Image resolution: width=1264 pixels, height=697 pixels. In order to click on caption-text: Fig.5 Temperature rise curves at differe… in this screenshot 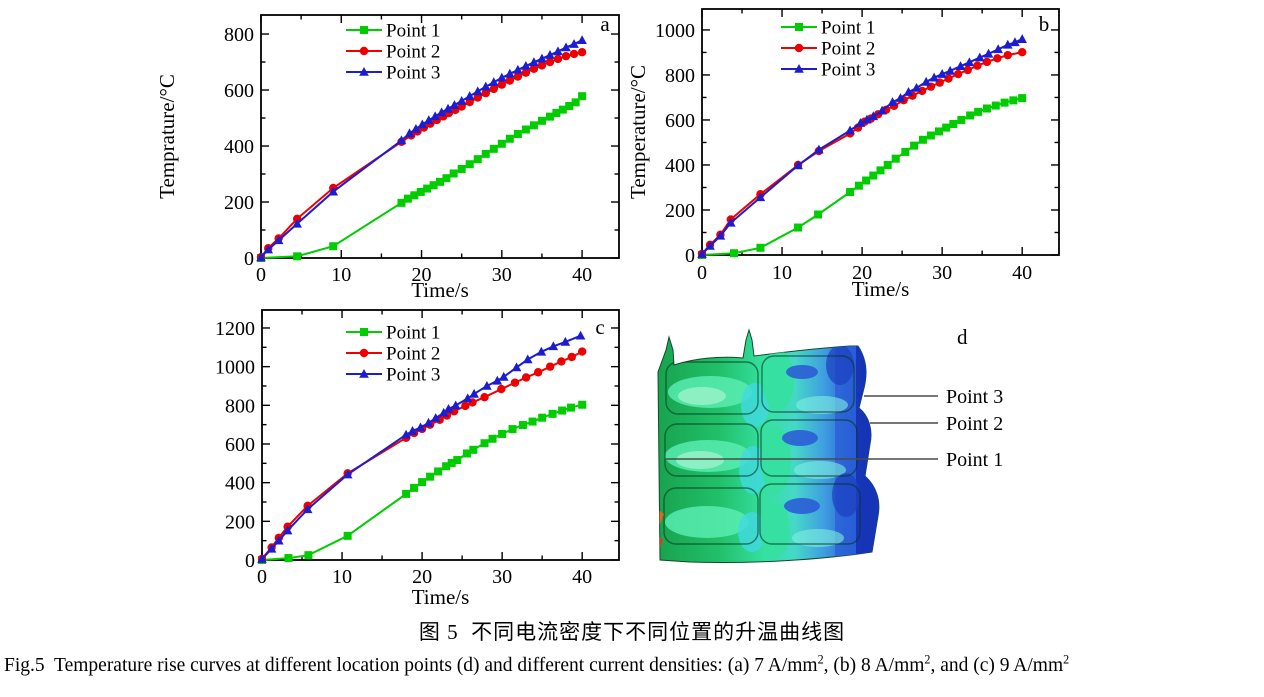, I will do `click(411, 665)`.